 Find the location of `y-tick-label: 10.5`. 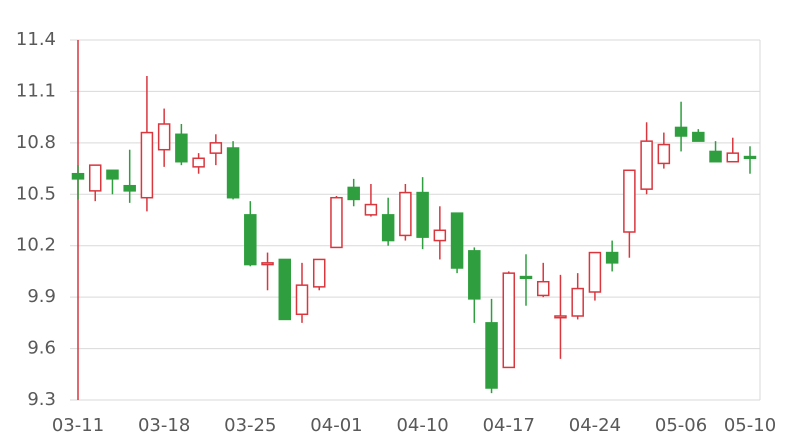

y-tick-label: 10.5 is located at coordinates (36, 193).